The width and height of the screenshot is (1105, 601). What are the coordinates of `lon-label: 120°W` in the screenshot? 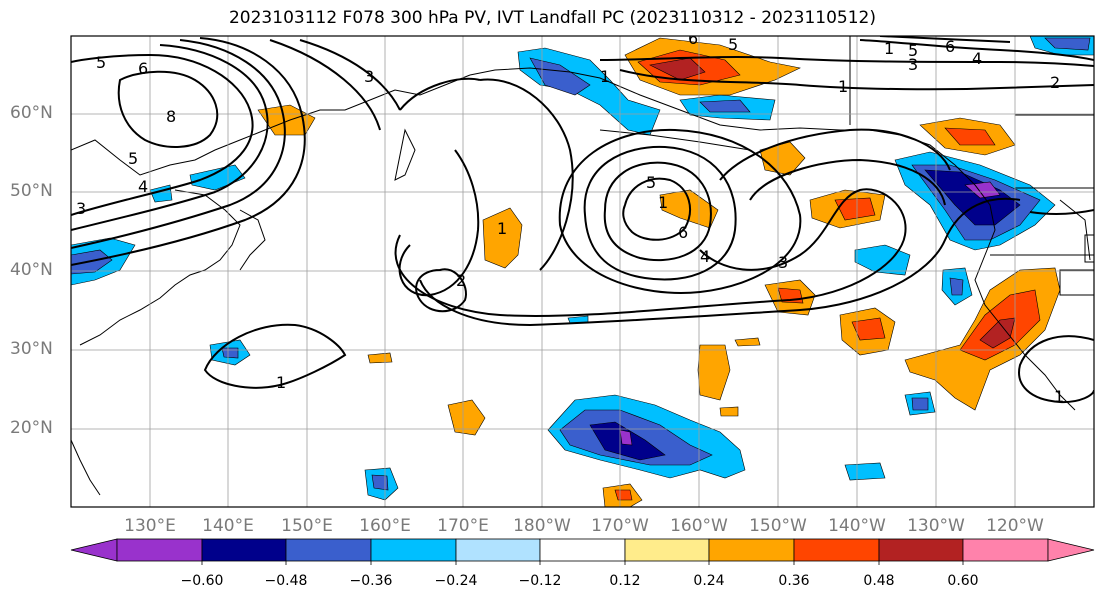 It's located at (1015, 526).